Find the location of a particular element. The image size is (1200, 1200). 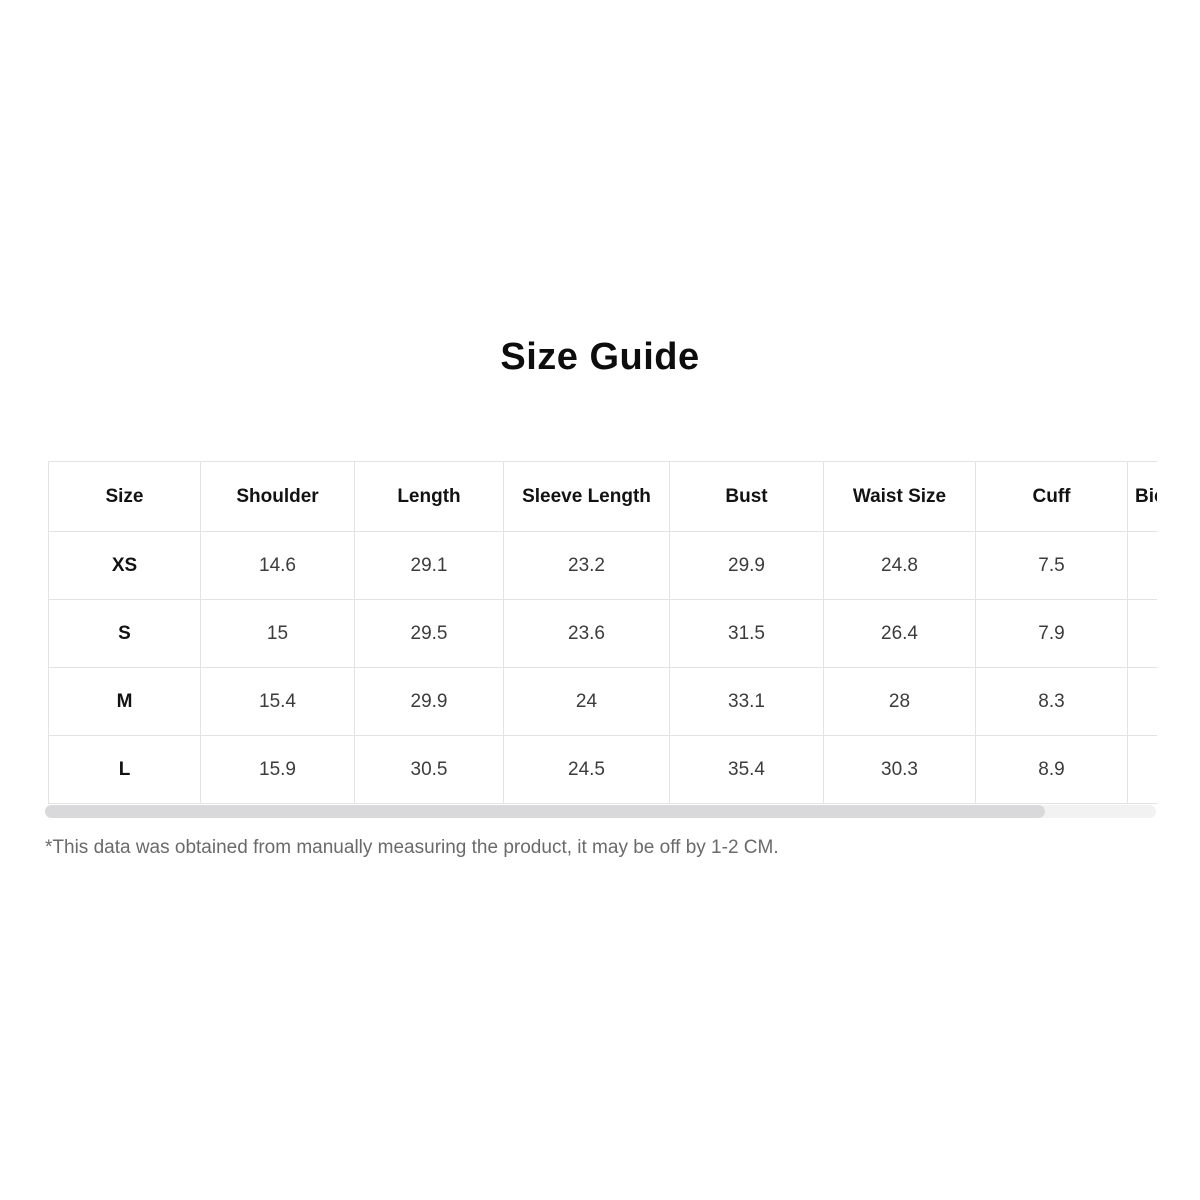

column-header-shoulder: Shoulder is located at coordinates (277, 496).